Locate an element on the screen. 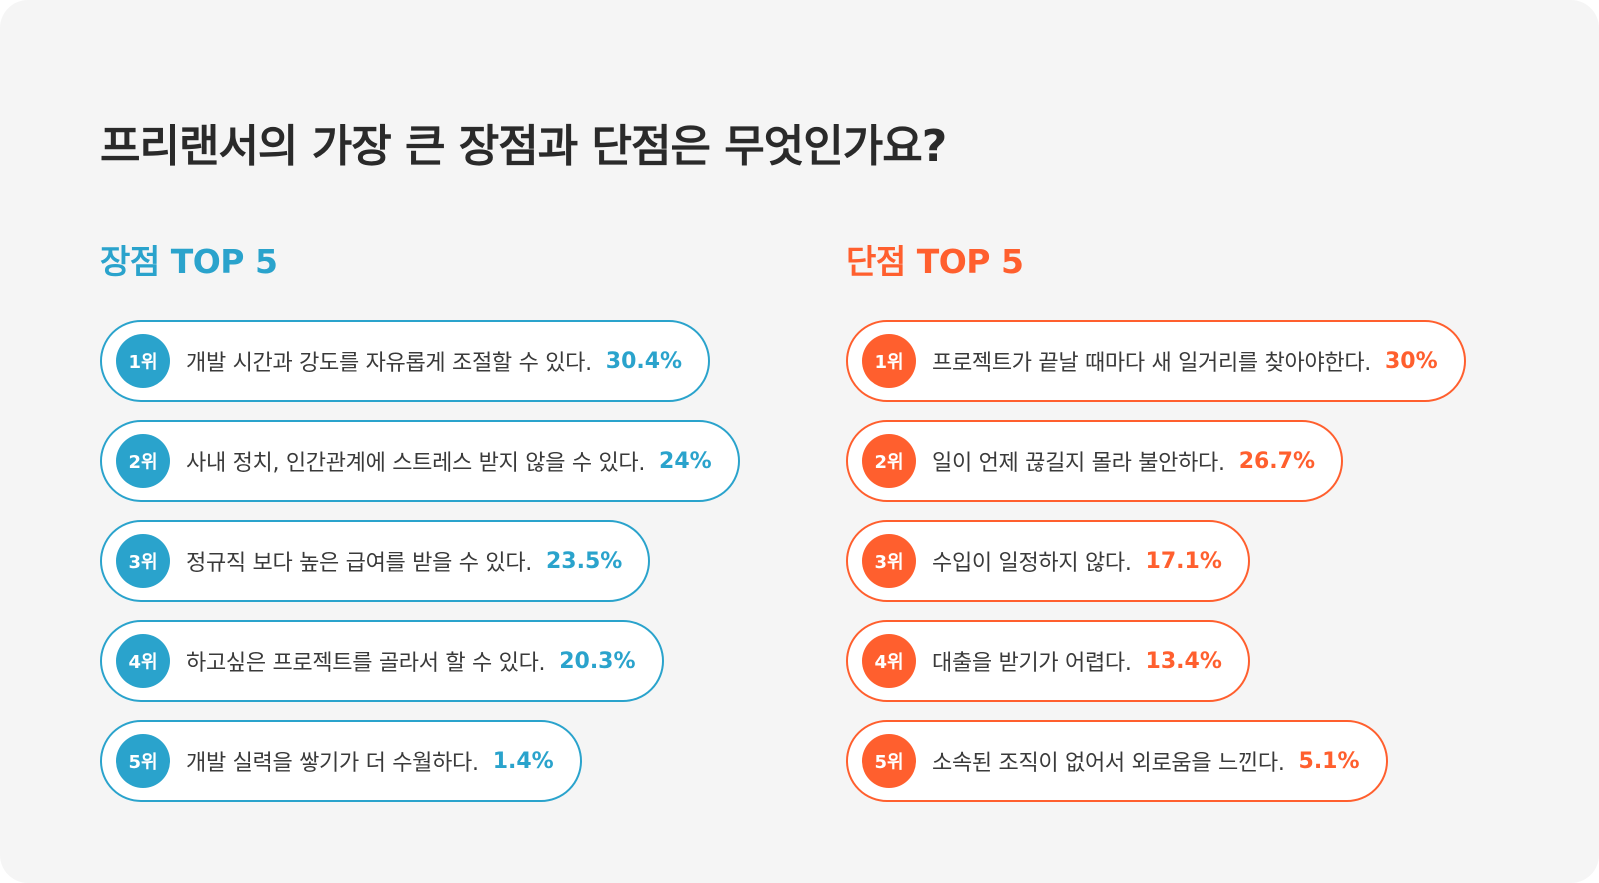  pros-item: 2위 사내 정치, 인간관계에 스트레스 받지 않을 수 있다. 24% is located at coordinates (420, 461).